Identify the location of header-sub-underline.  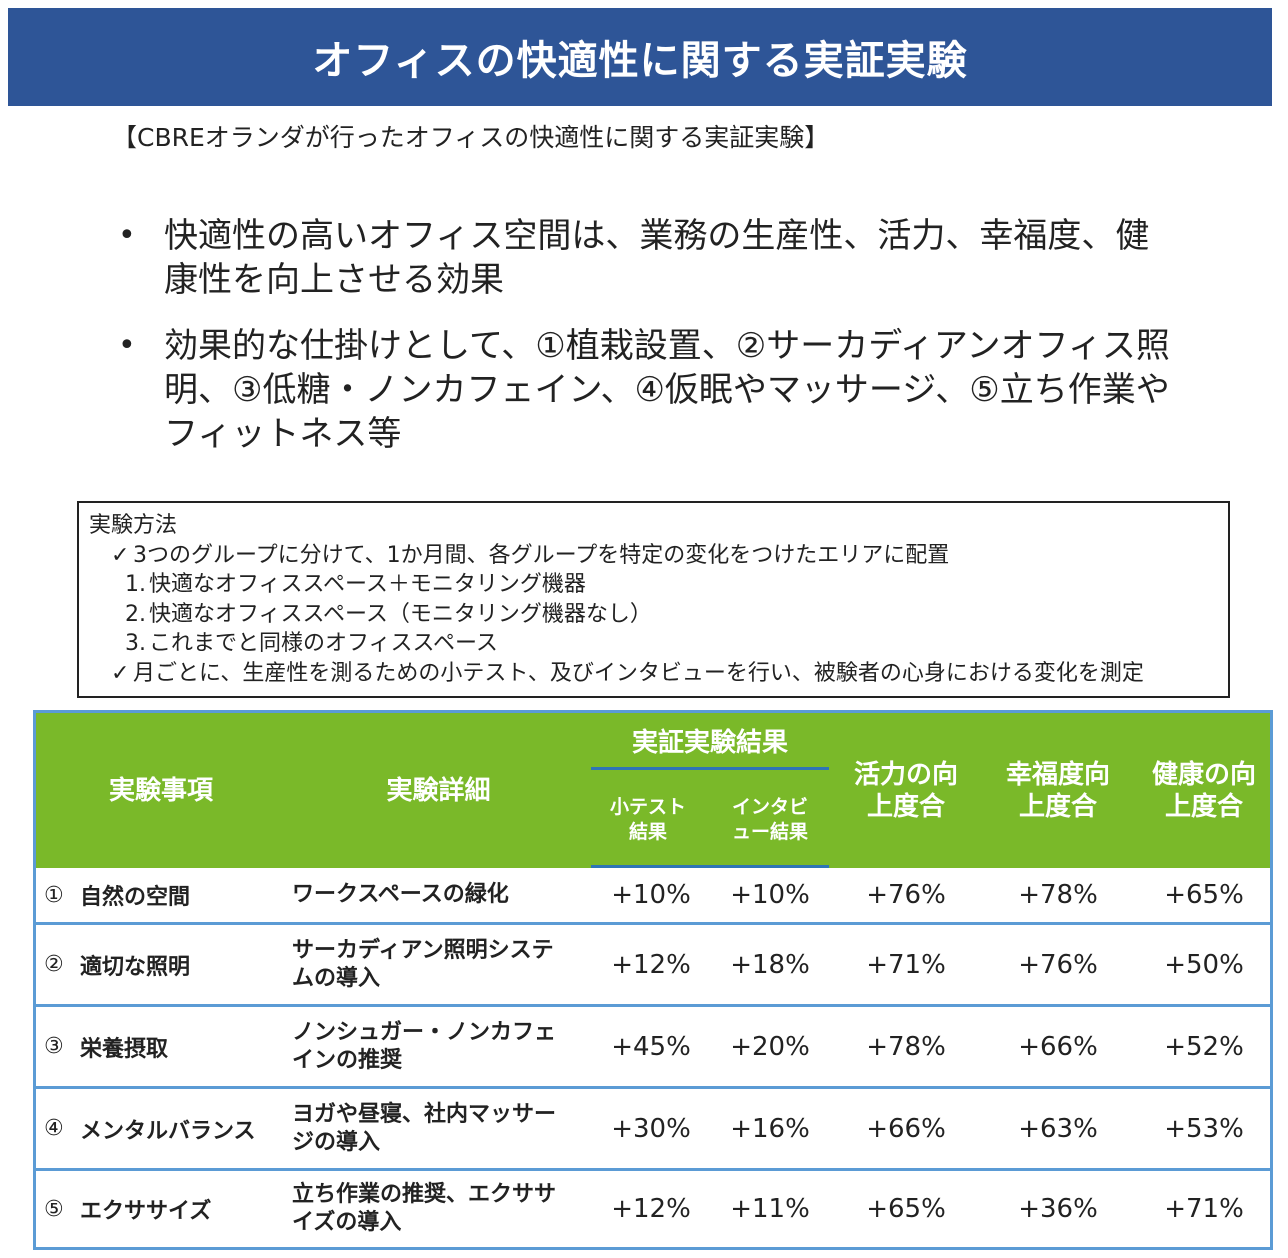
(710, 866).